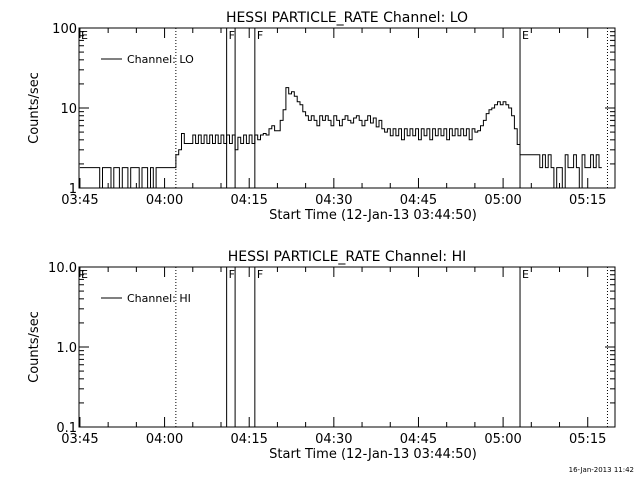 The width and height of the screenshot is (640, 480). Describe the element at coordinates (68, 109) in the screenshot. I see `y-tick-label: 10` at that location.